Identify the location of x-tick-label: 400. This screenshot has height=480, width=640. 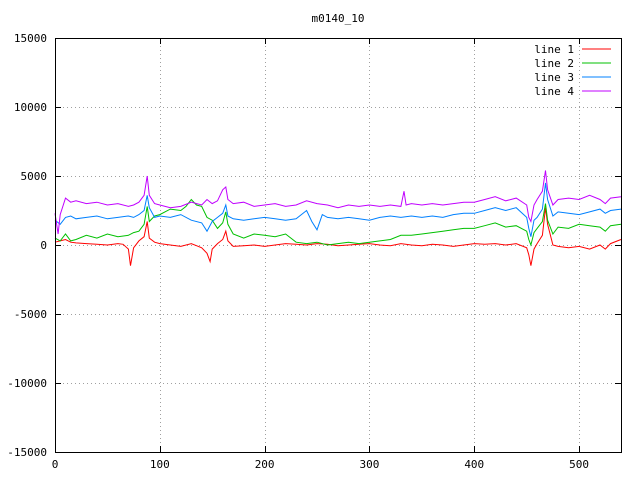
(474, 464).